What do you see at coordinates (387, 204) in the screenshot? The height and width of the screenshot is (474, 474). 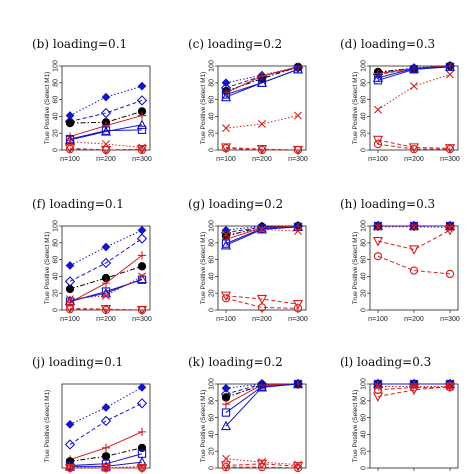 I see `panel-title: (h) loading=0.3` at bounding box center [387, 204].